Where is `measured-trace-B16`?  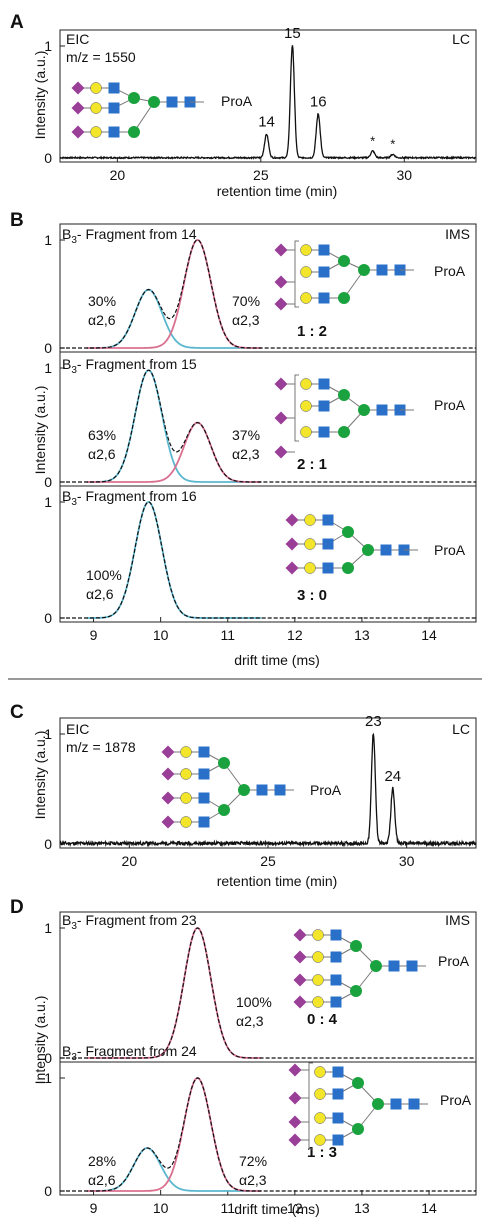 measured-trace-B16 is located at coordinates (268, 560).